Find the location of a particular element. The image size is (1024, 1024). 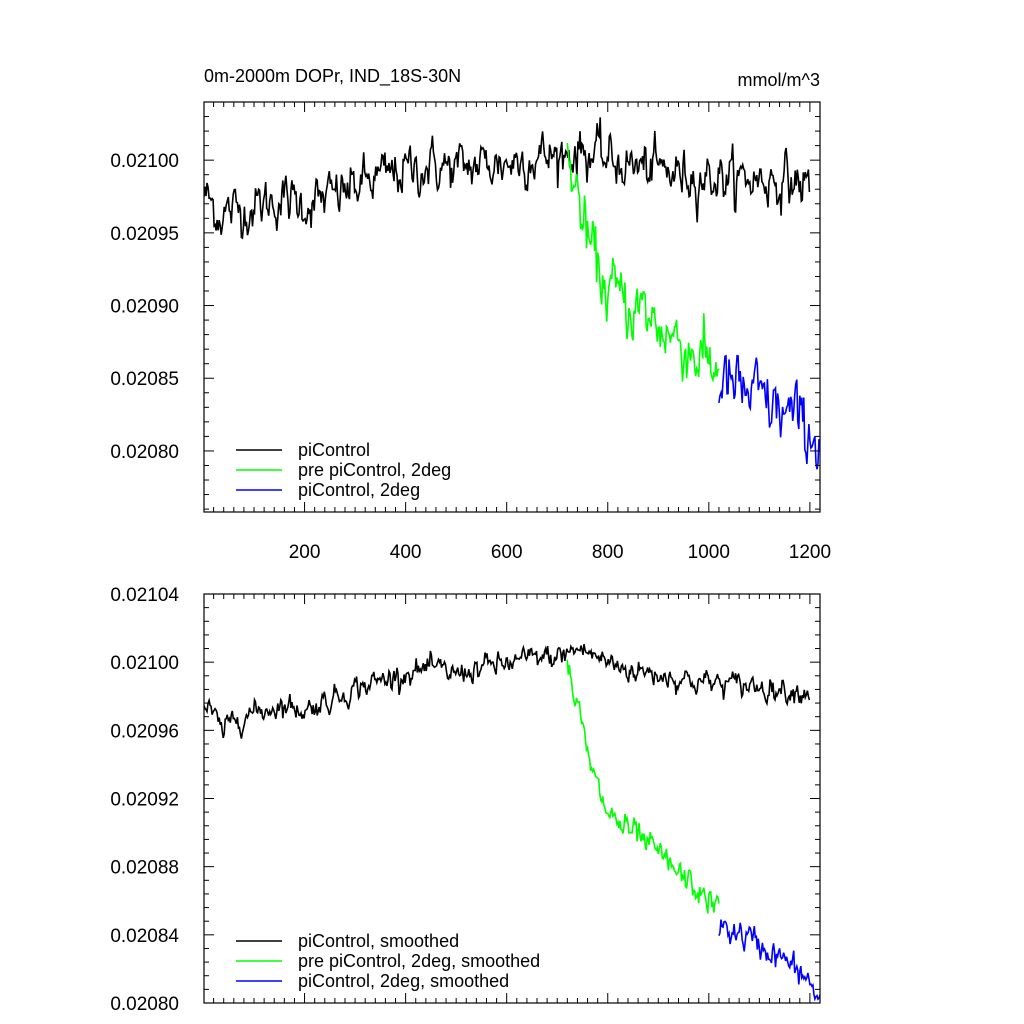

x-tick-label: 200 is located at coordinates (305, 552).